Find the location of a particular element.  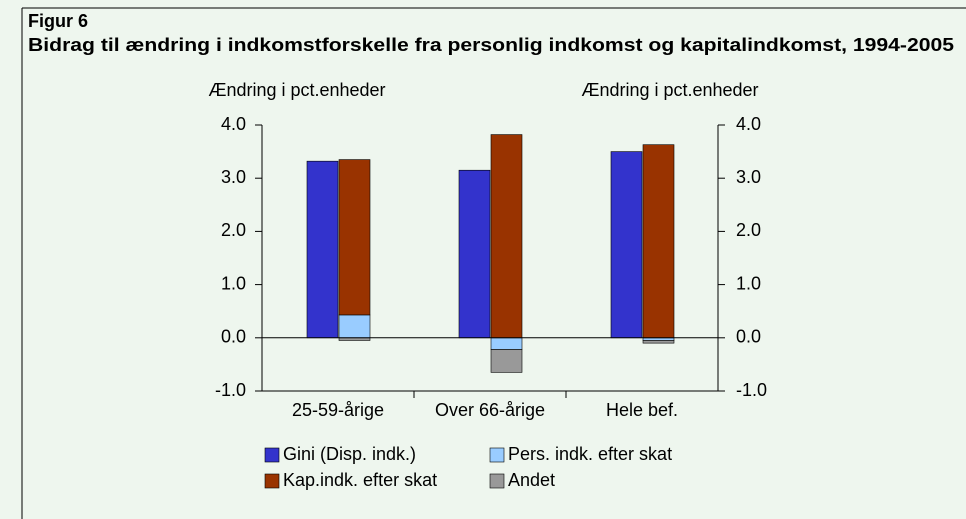

x-tick-label: 25-59-årige is located at coordinates (338, 410).